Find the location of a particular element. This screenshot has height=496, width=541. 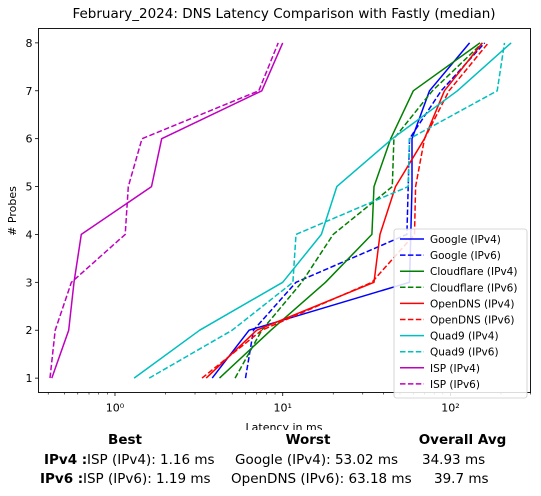

y-axis-label: # Probes is located at coordinates (12, 211).